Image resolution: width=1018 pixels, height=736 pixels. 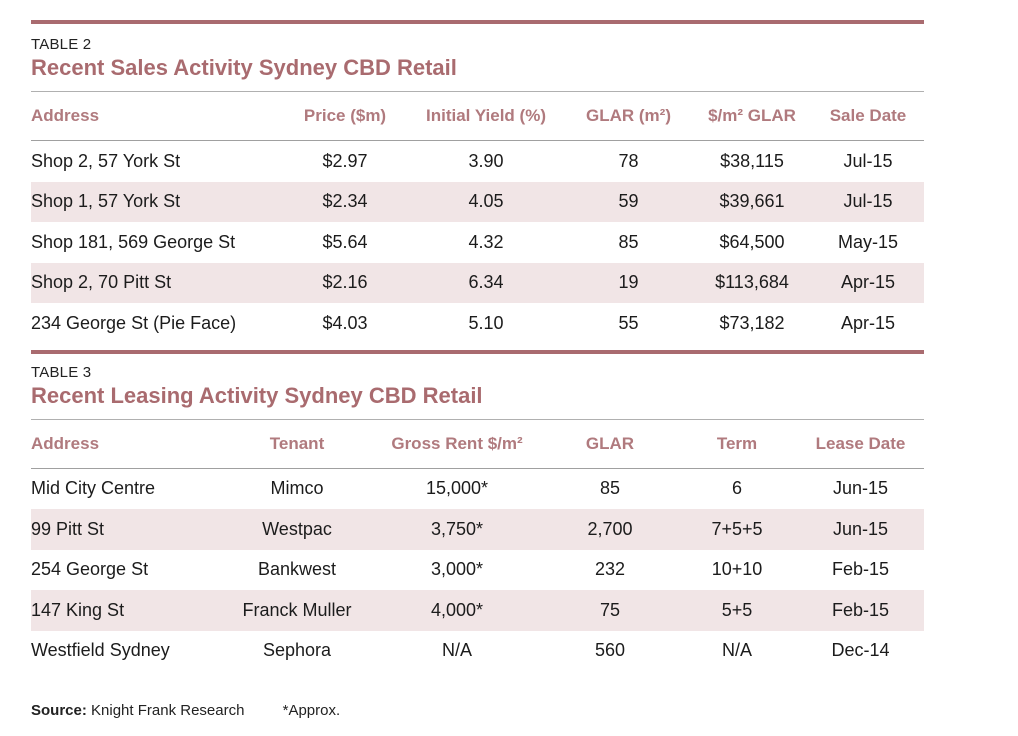 I want to click on table2-col-sale-date: Sale Date, so click(x=868, y=115).